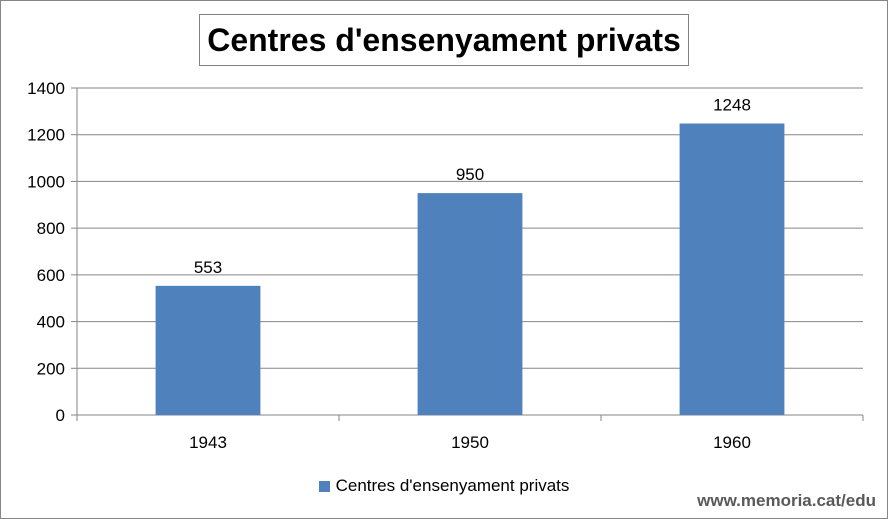  I want to click on legend-swatch, so click(324, 486).